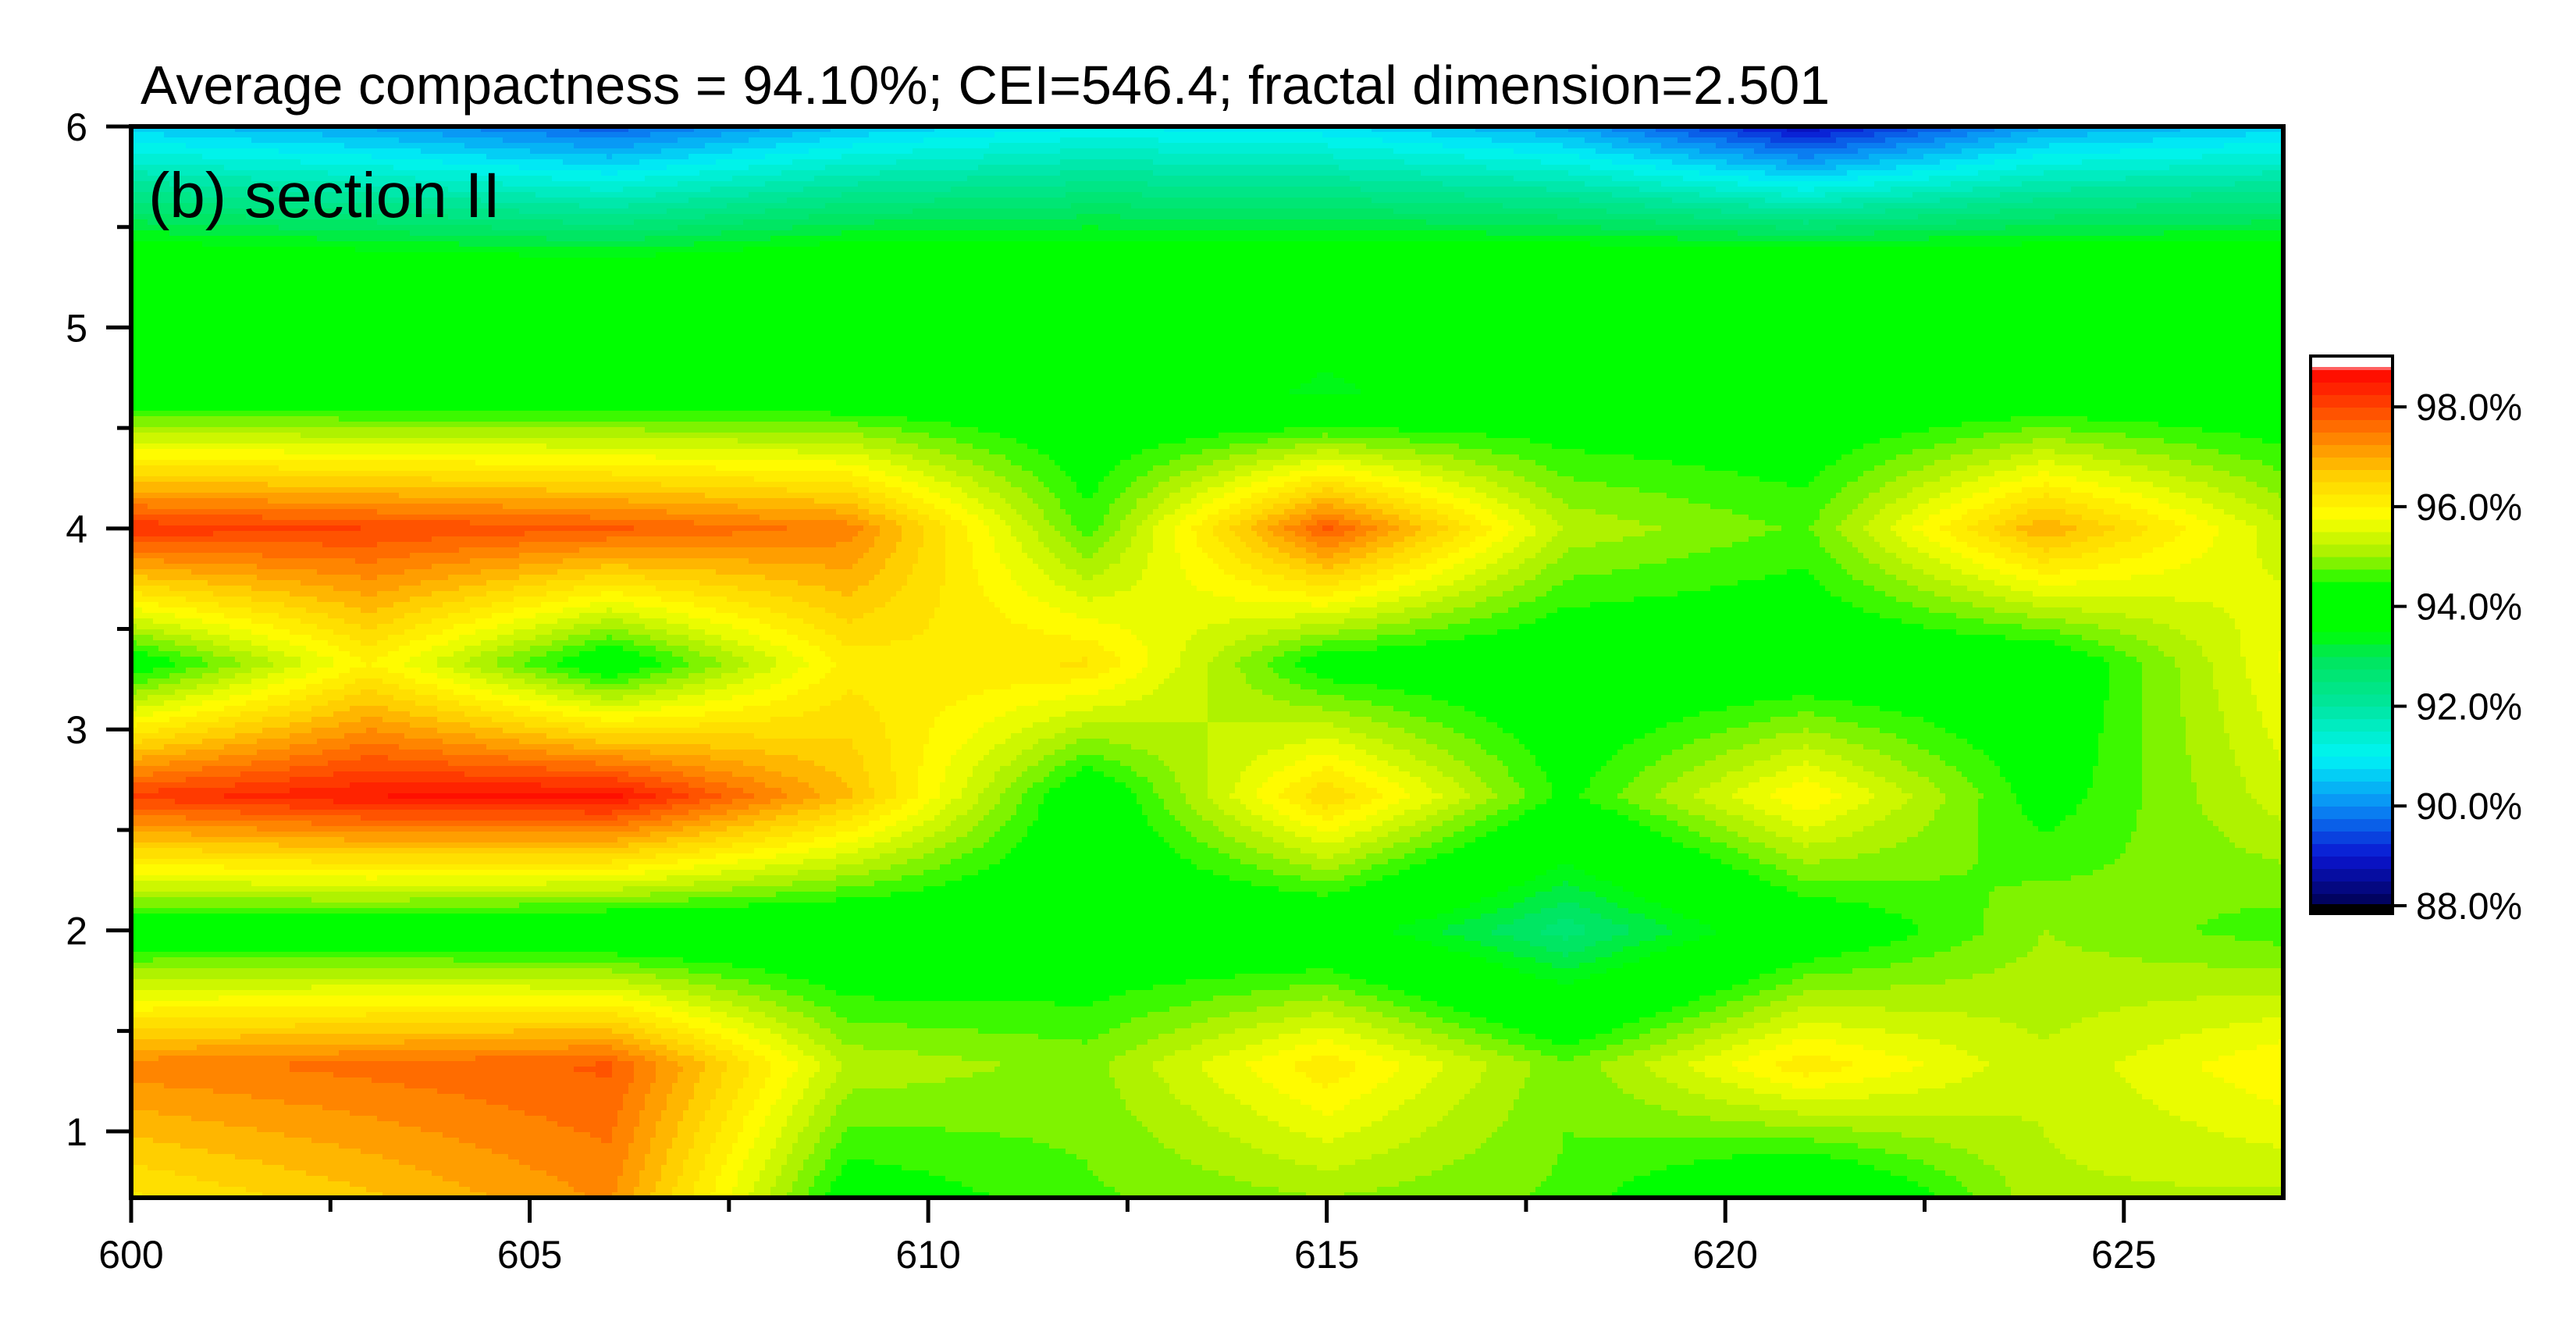 This screenshot has height=1325, width=2576. I want to click on x-tick-label-625: 625, so click(2123, 1255).